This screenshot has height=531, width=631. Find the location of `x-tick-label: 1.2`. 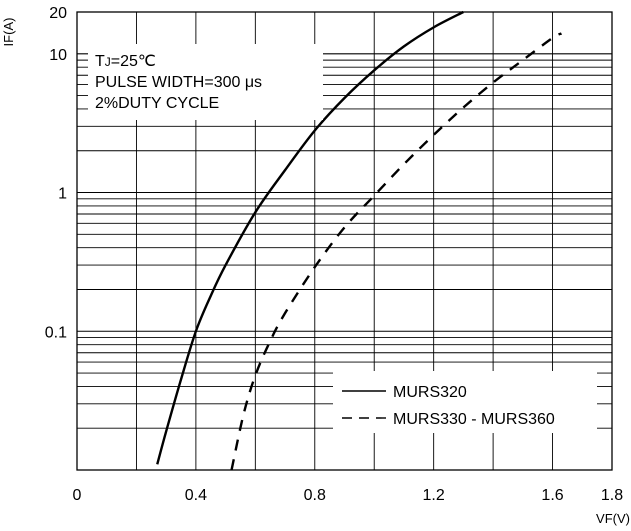

x-tick-label: 1.2 is located at coordinates (434, 495).